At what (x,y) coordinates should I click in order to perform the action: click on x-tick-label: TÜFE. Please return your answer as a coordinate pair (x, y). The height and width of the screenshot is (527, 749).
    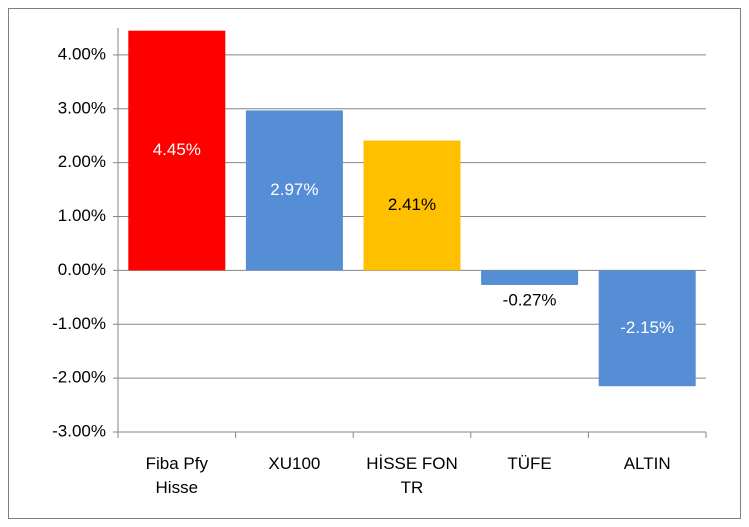
    Looking at the image, I should click on (529, 463).